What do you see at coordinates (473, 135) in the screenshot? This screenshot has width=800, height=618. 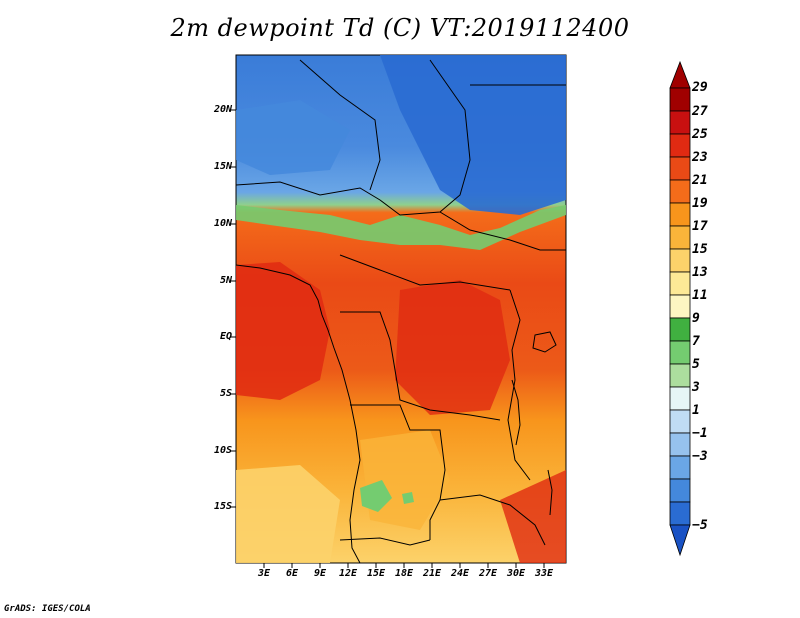 I see `dry-core-north` at bounding box center [473, 135].